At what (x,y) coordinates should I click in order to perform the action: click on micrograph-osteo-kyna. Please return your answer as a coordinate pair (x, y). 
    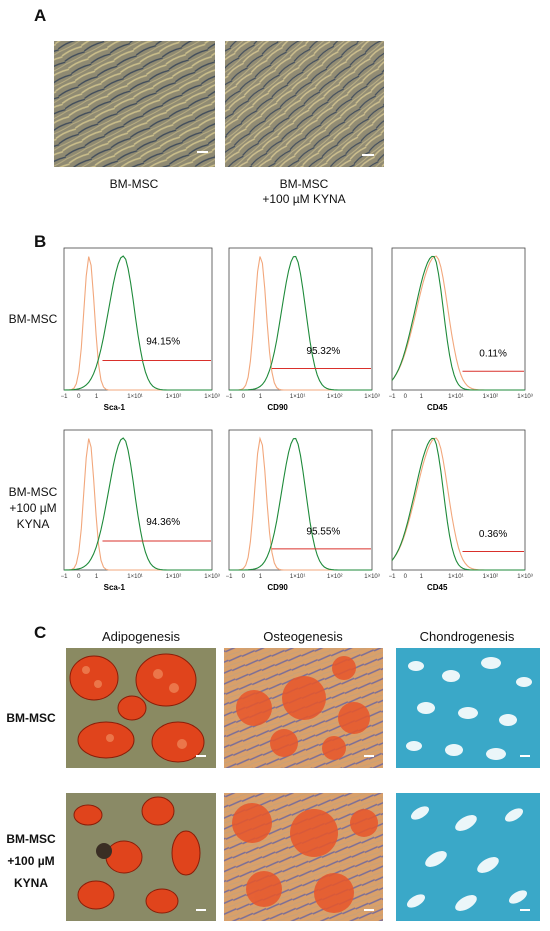
    Looking at the image, I should click on (303, 857).